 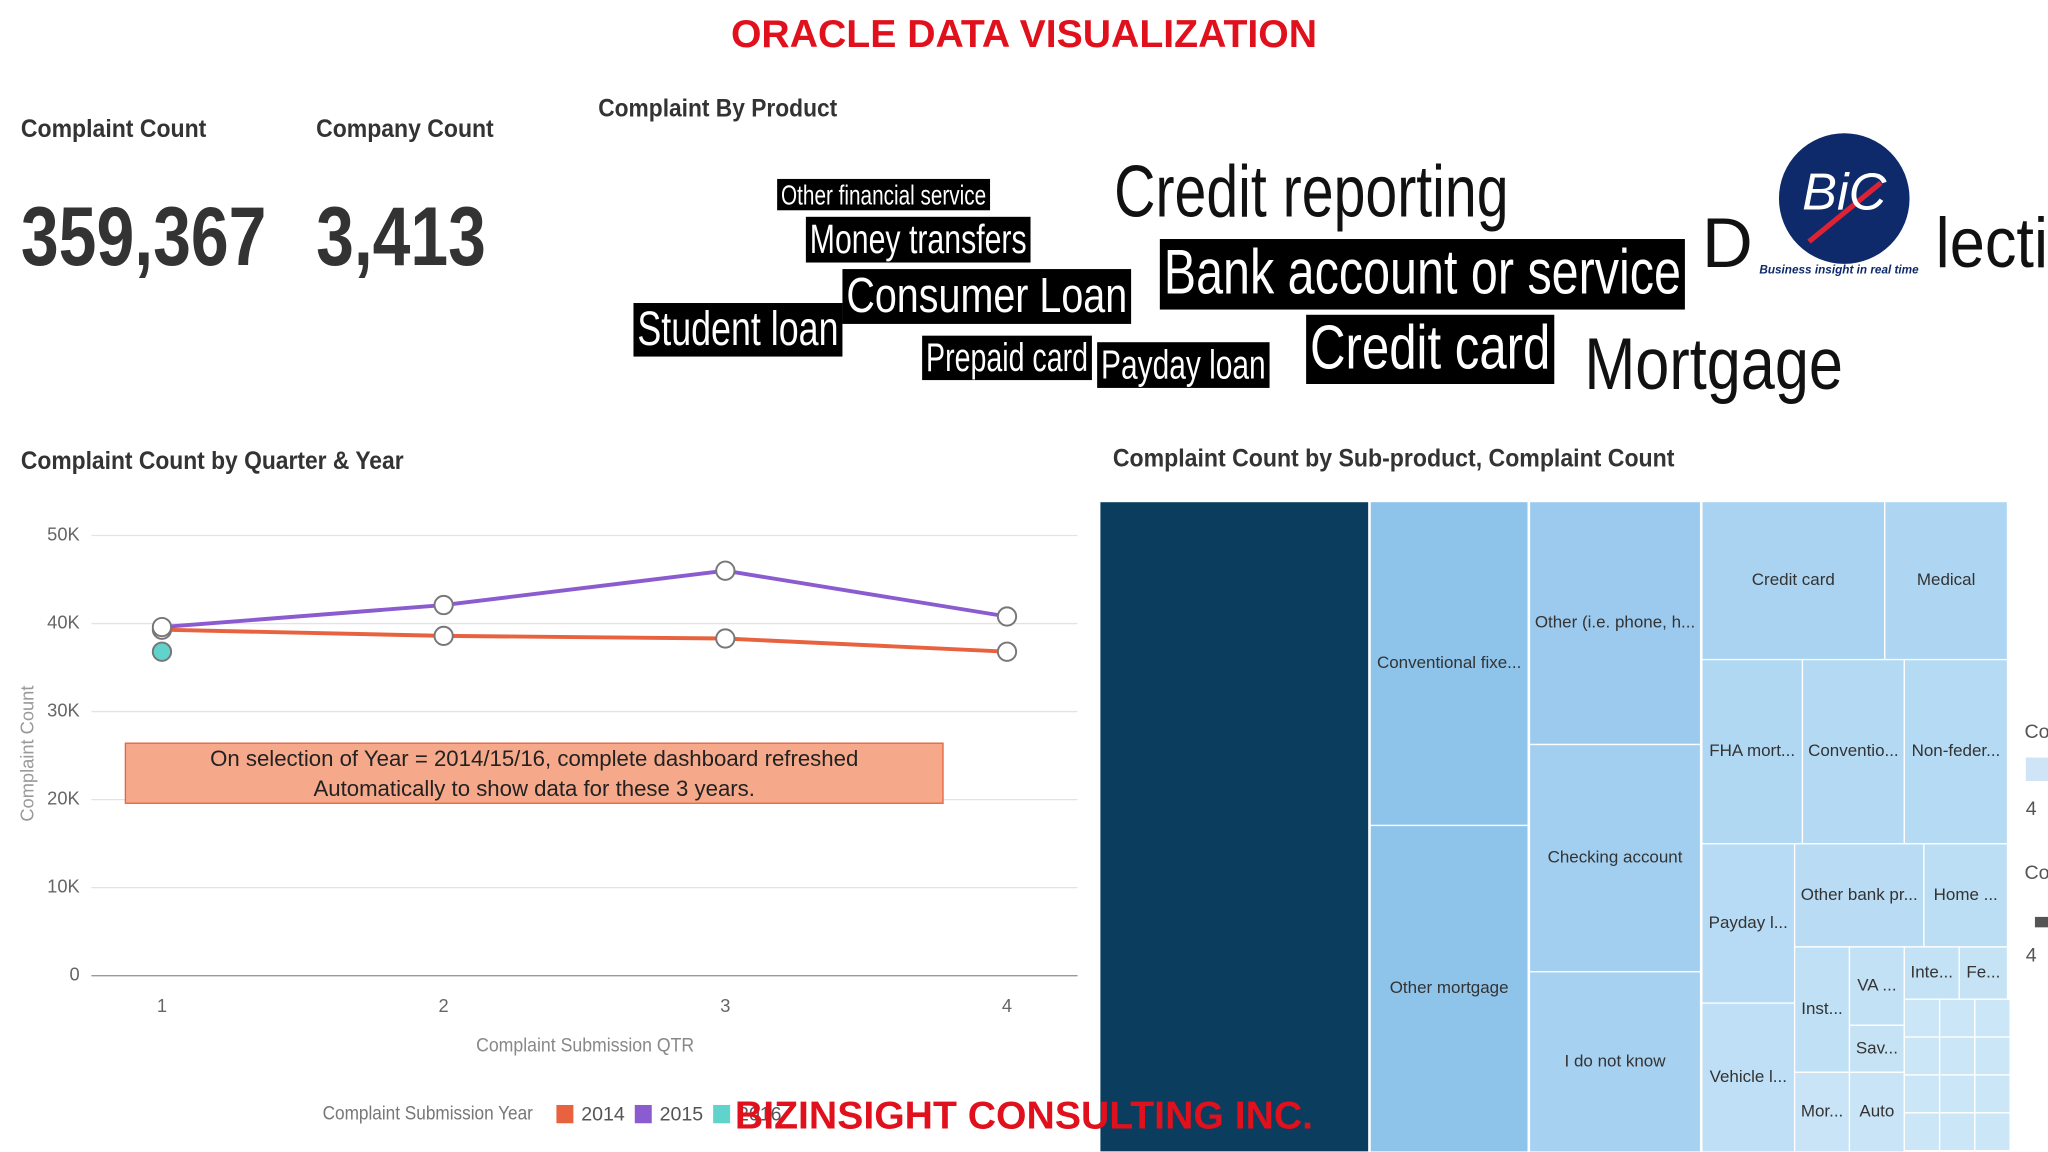 I want to click on x-axis-label: Complaint Submission QTR, so click(x=585, y=1045).